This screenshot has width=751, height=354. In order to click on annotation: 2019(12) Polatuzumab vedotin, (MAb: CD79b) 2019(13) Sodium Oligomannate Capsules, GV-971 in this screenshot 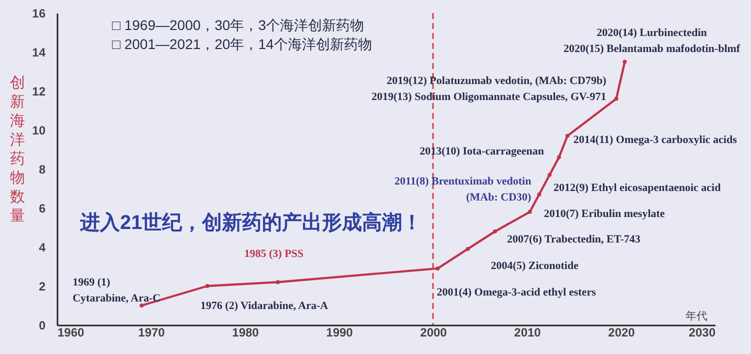, I will do `click(489, 88)`.